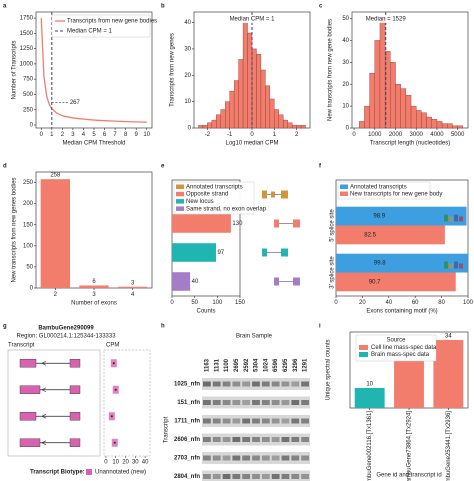 The image size is (474, 481). What do you see at coordinates (205, 312) in the screenshot?
I see `x-axis-label: Counts` at bounding box center [205, 312].